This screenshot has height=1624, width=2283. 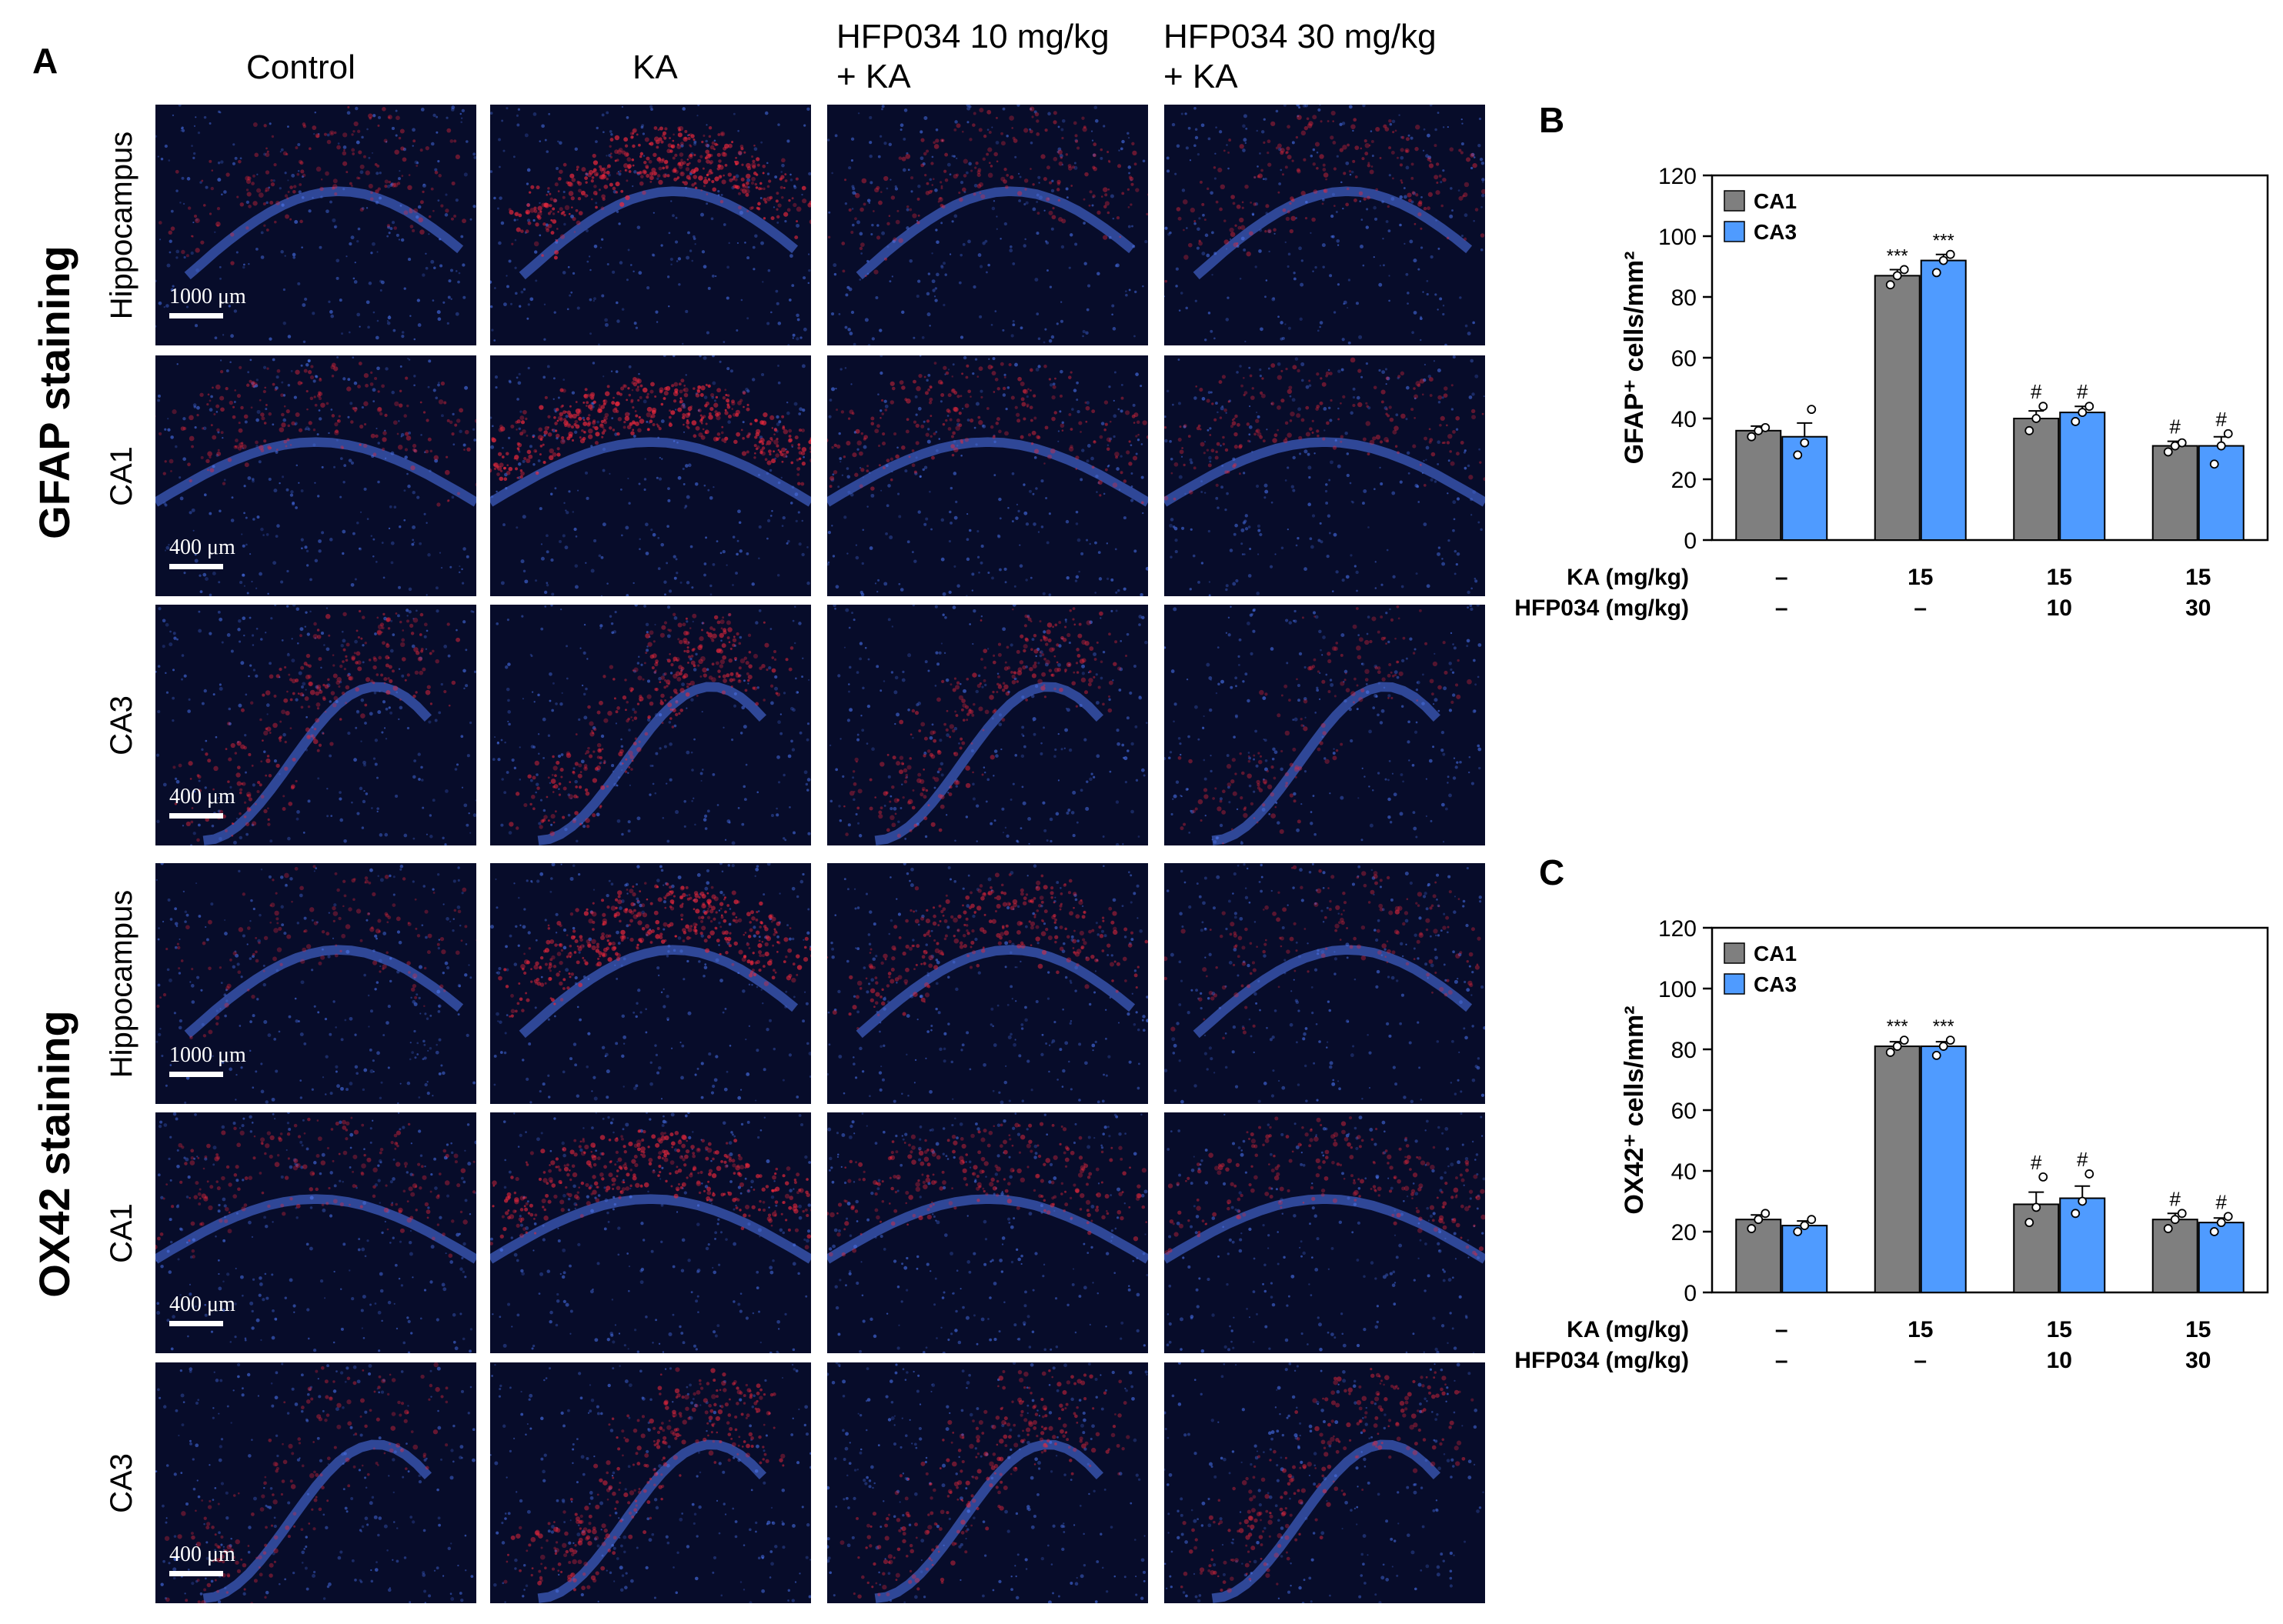 What do you see at coordinates (54, 392) in the screenshot?
I see `section-label-gfap: GFAP staining` at bounding box center [54, 392].